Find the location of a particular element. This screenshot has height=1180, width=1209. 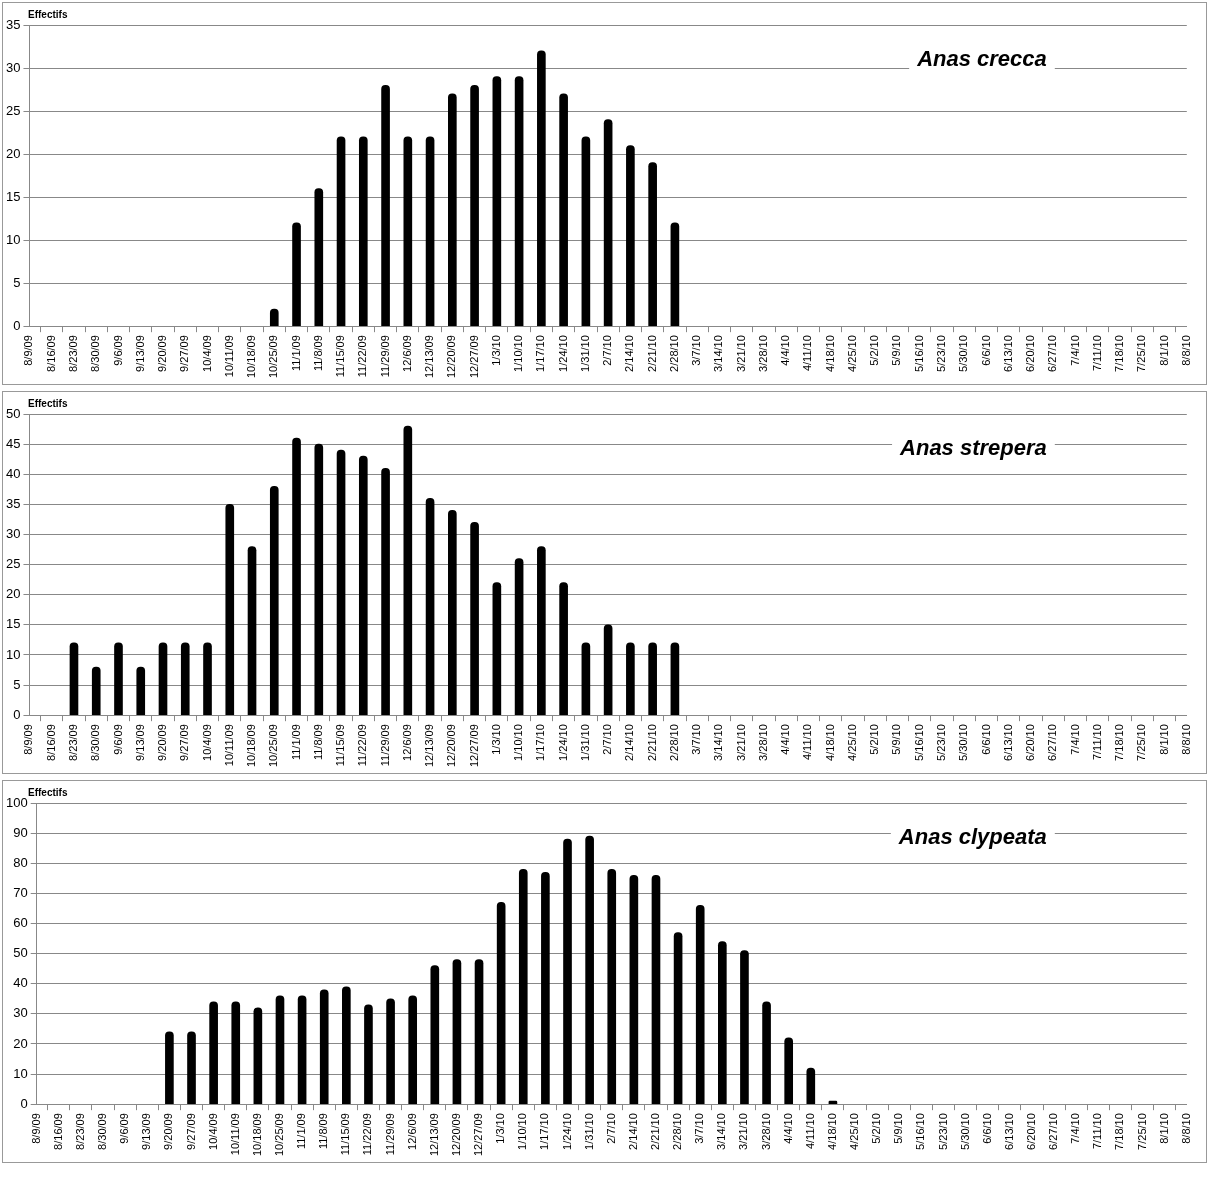

x-tick-label: 7/25/10 is located at coordinates (1141, 353).